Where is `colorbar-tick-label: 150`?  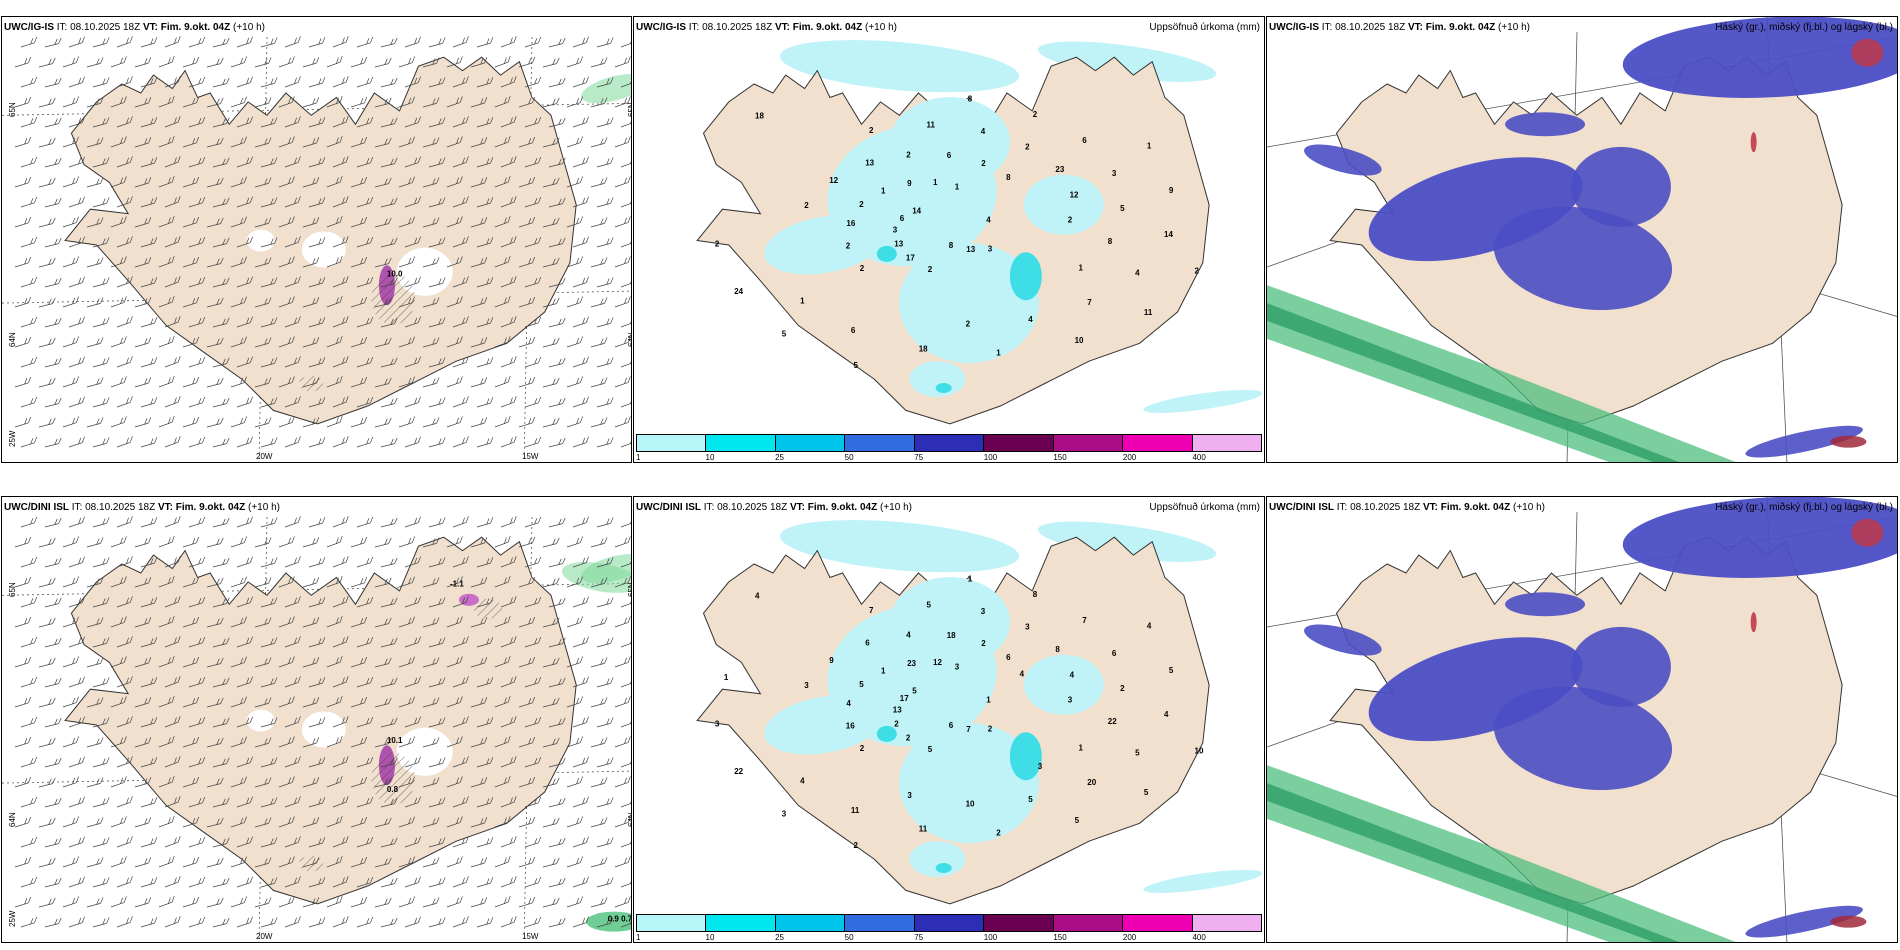
colorbar-tick-label: 150 is located at coordinates (1060, 937).